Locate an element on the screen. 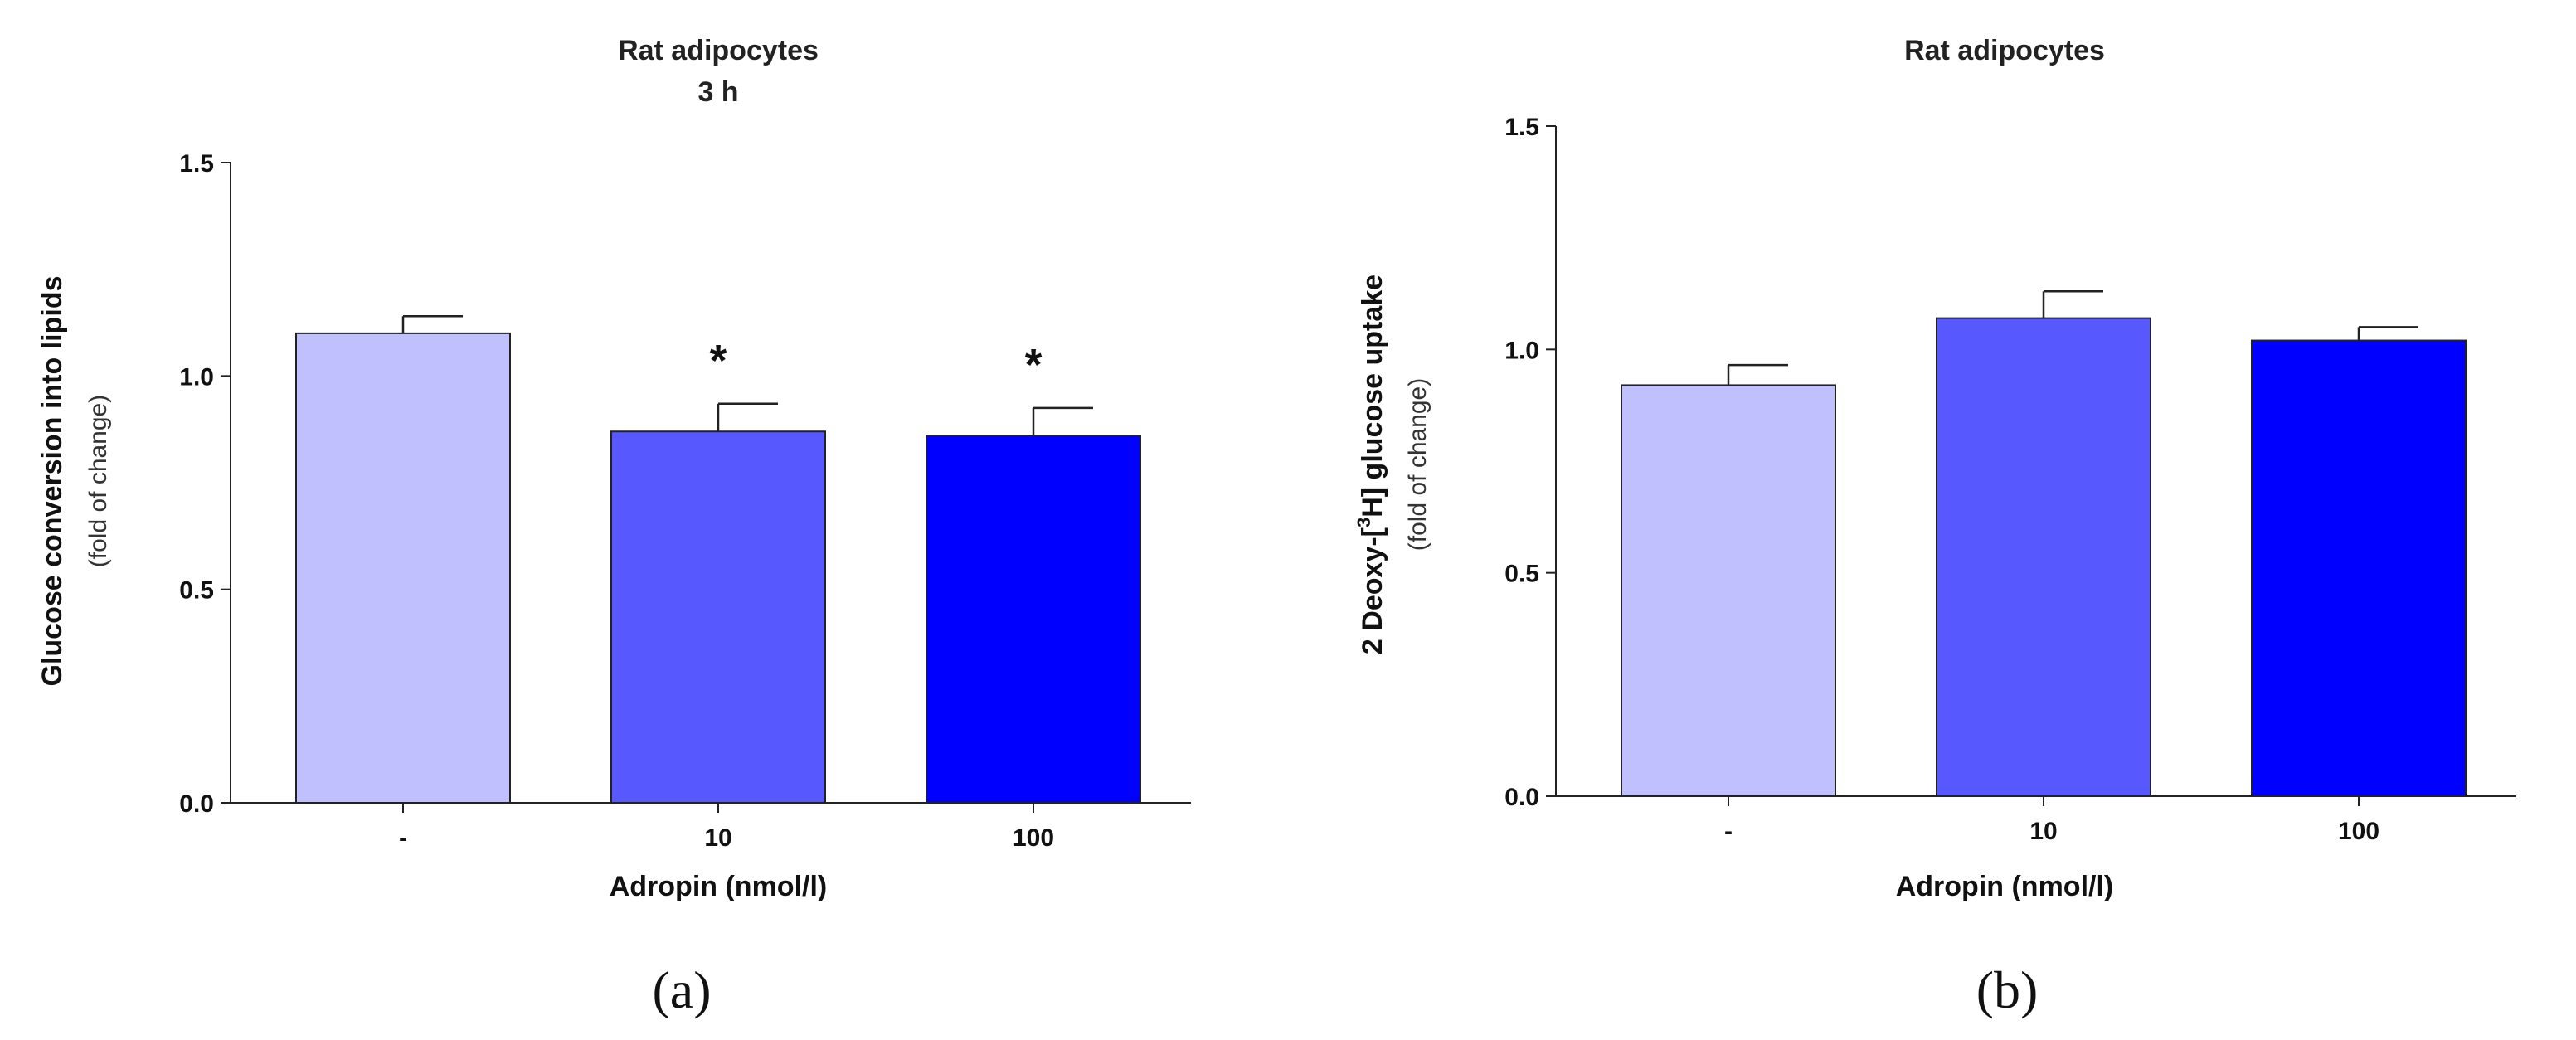 Image resolution: width=2576 pixels, height=1040 pixels. chart-a-title-line-2: 3 h is located at coordinates (717, 92).